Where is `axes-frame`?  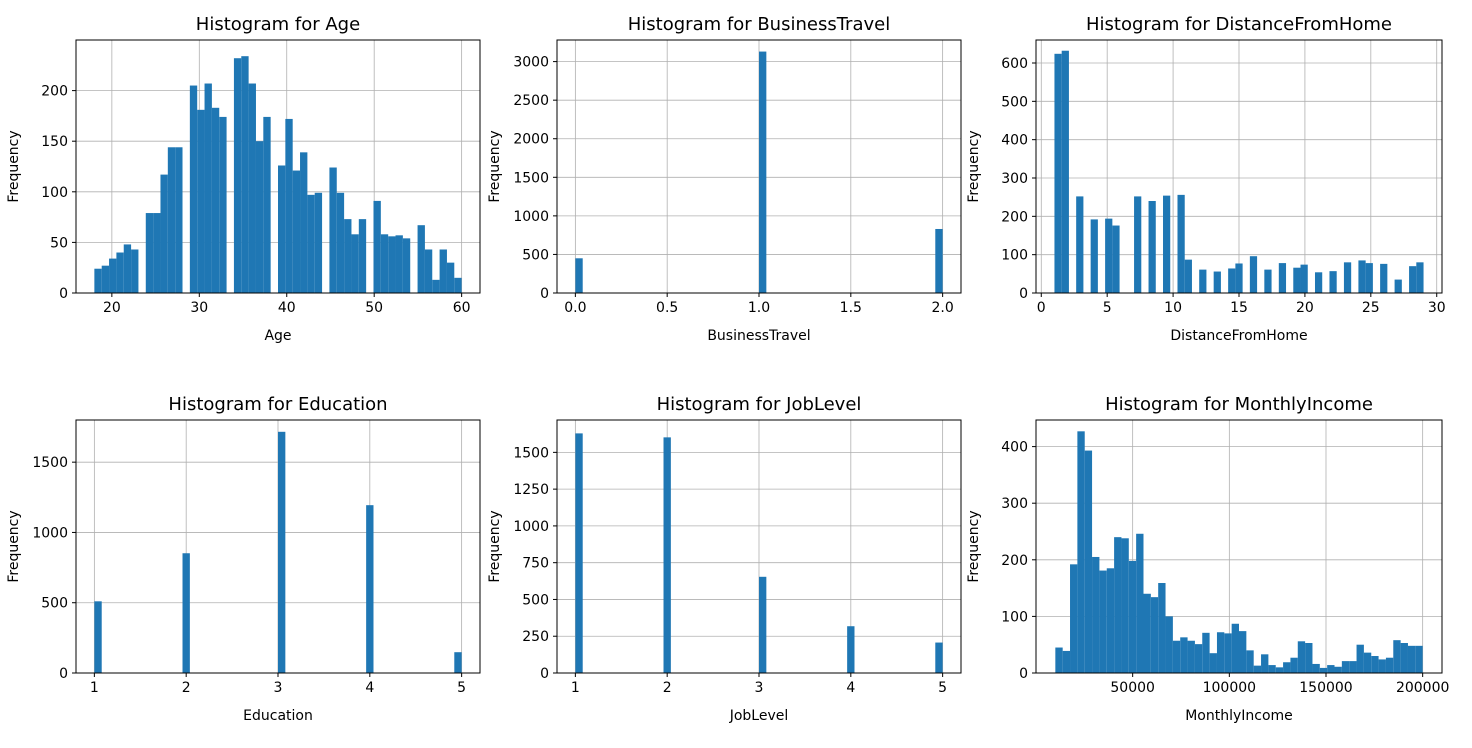
axes-frame is located at coordinates (278, 166).